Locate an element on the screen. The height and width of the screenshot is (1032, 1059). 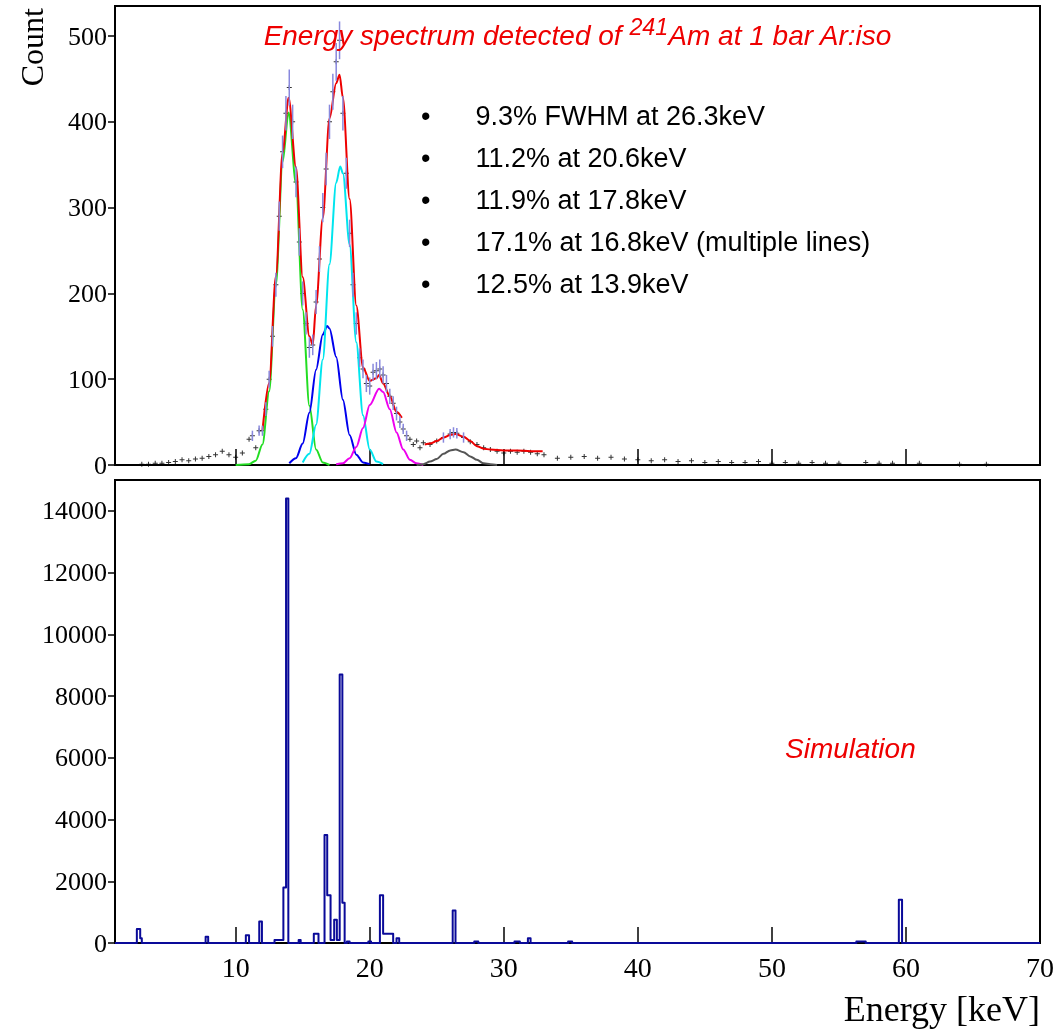
annotation: • 11.2% at 20.6keV is located at coordinates (554, 158).